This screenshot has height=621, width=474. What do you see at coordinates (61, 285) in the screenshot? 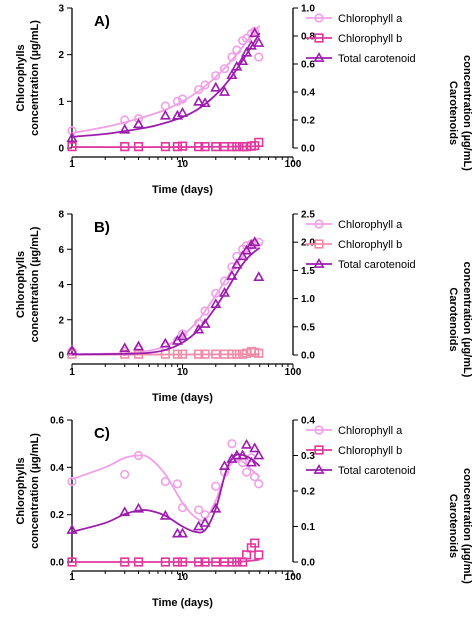
I see `y-left-tick-label: 4` at bounding box center [61, 285].